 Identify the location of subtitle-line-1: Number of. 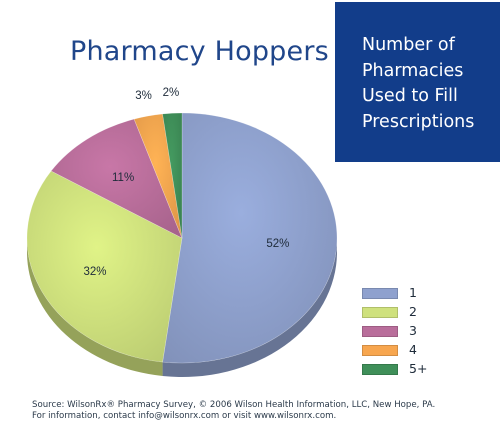
(408, 45).